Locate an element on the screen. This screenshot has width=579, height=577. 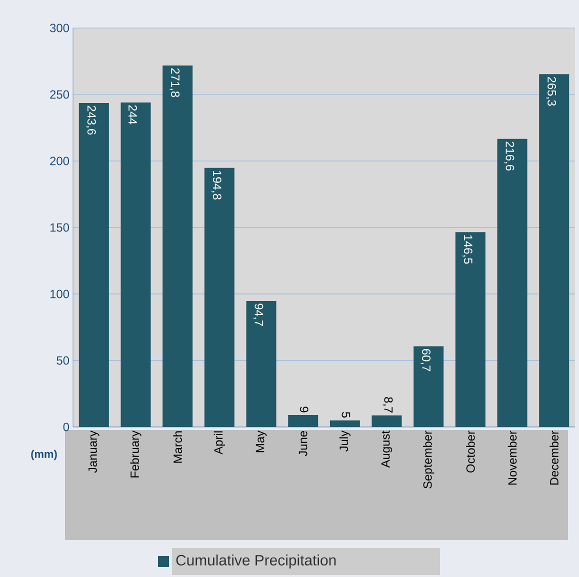
data-label: 271,8 is located at coordinates (175, 83).